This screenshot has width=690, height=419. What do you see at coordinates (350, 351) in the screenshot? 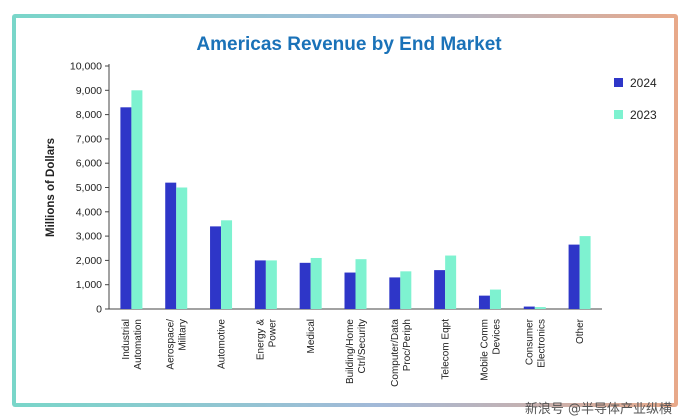
I see `category-label-line: Building/Home` at bounding box center [350, 351].